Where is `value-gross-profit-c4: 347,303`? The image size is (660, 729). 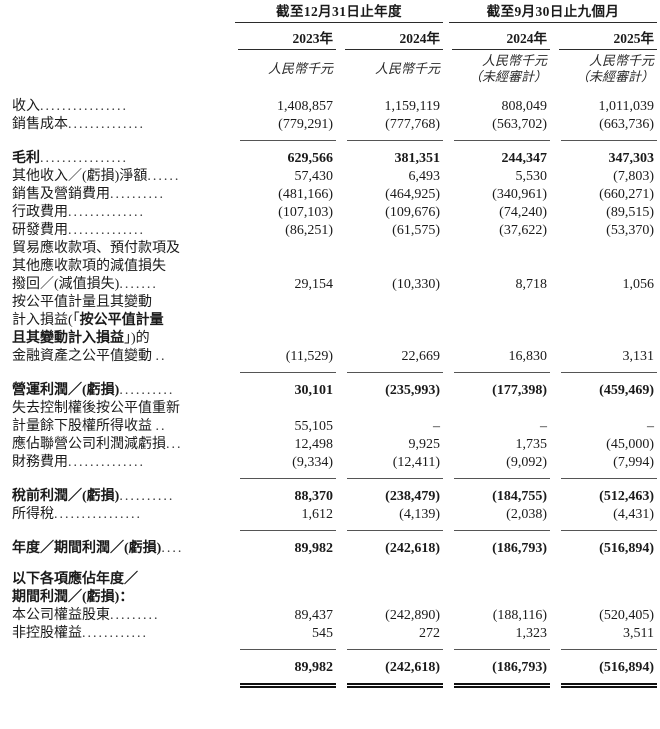
value-gross-profit-c4: 347,303 is located at coordinates (631, 158).